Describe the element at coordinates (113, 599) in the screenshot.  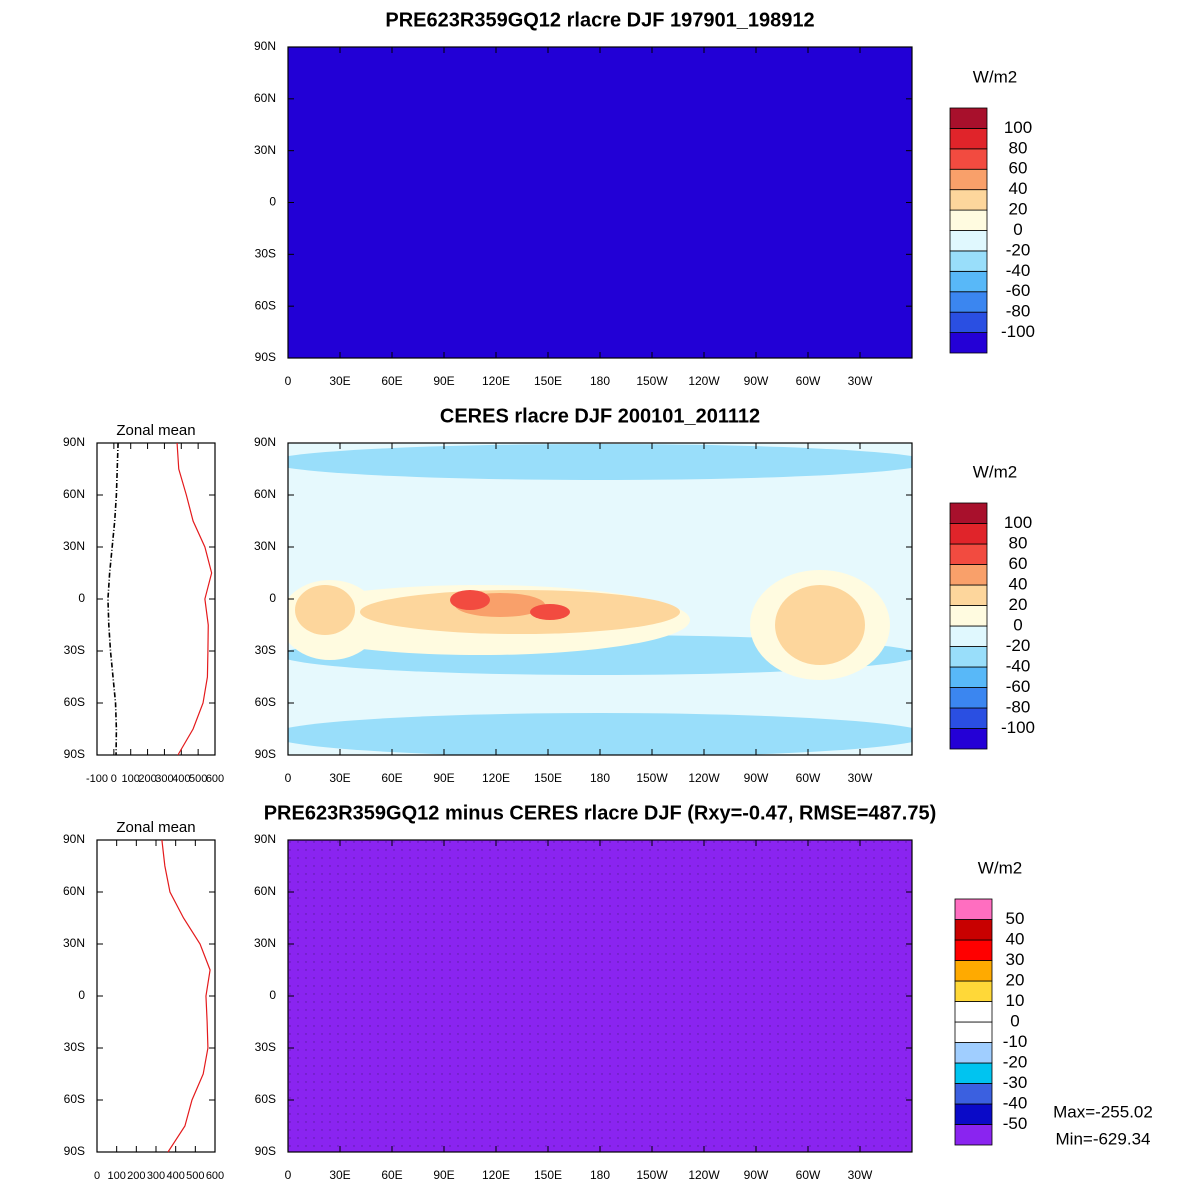
I see `zonal-line` at that location.